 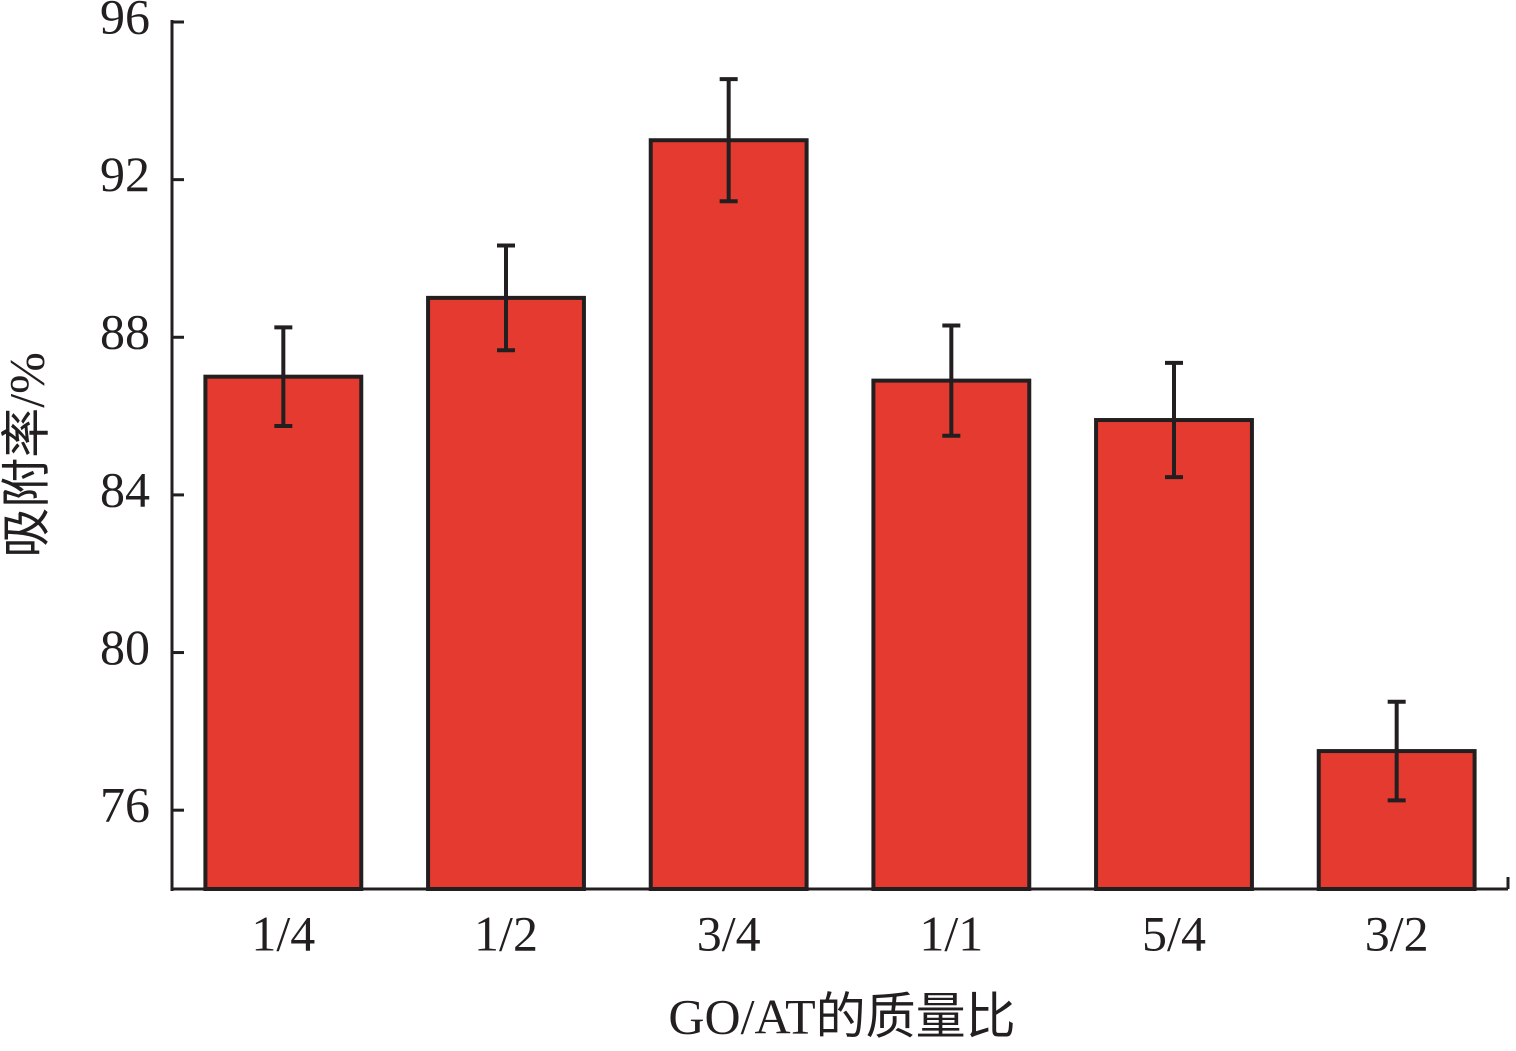 I want to click on x-tick-label: 1/1, so click(x=951, y=933).